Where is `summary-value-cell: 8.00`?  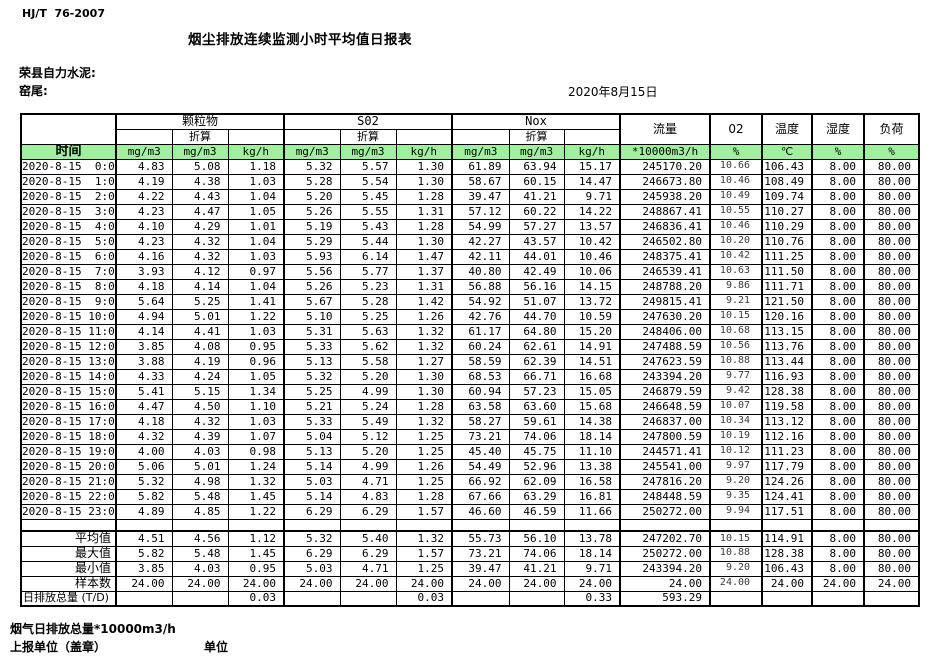
summary-value-cell: 8.00 is located at coordinates (838, 553).